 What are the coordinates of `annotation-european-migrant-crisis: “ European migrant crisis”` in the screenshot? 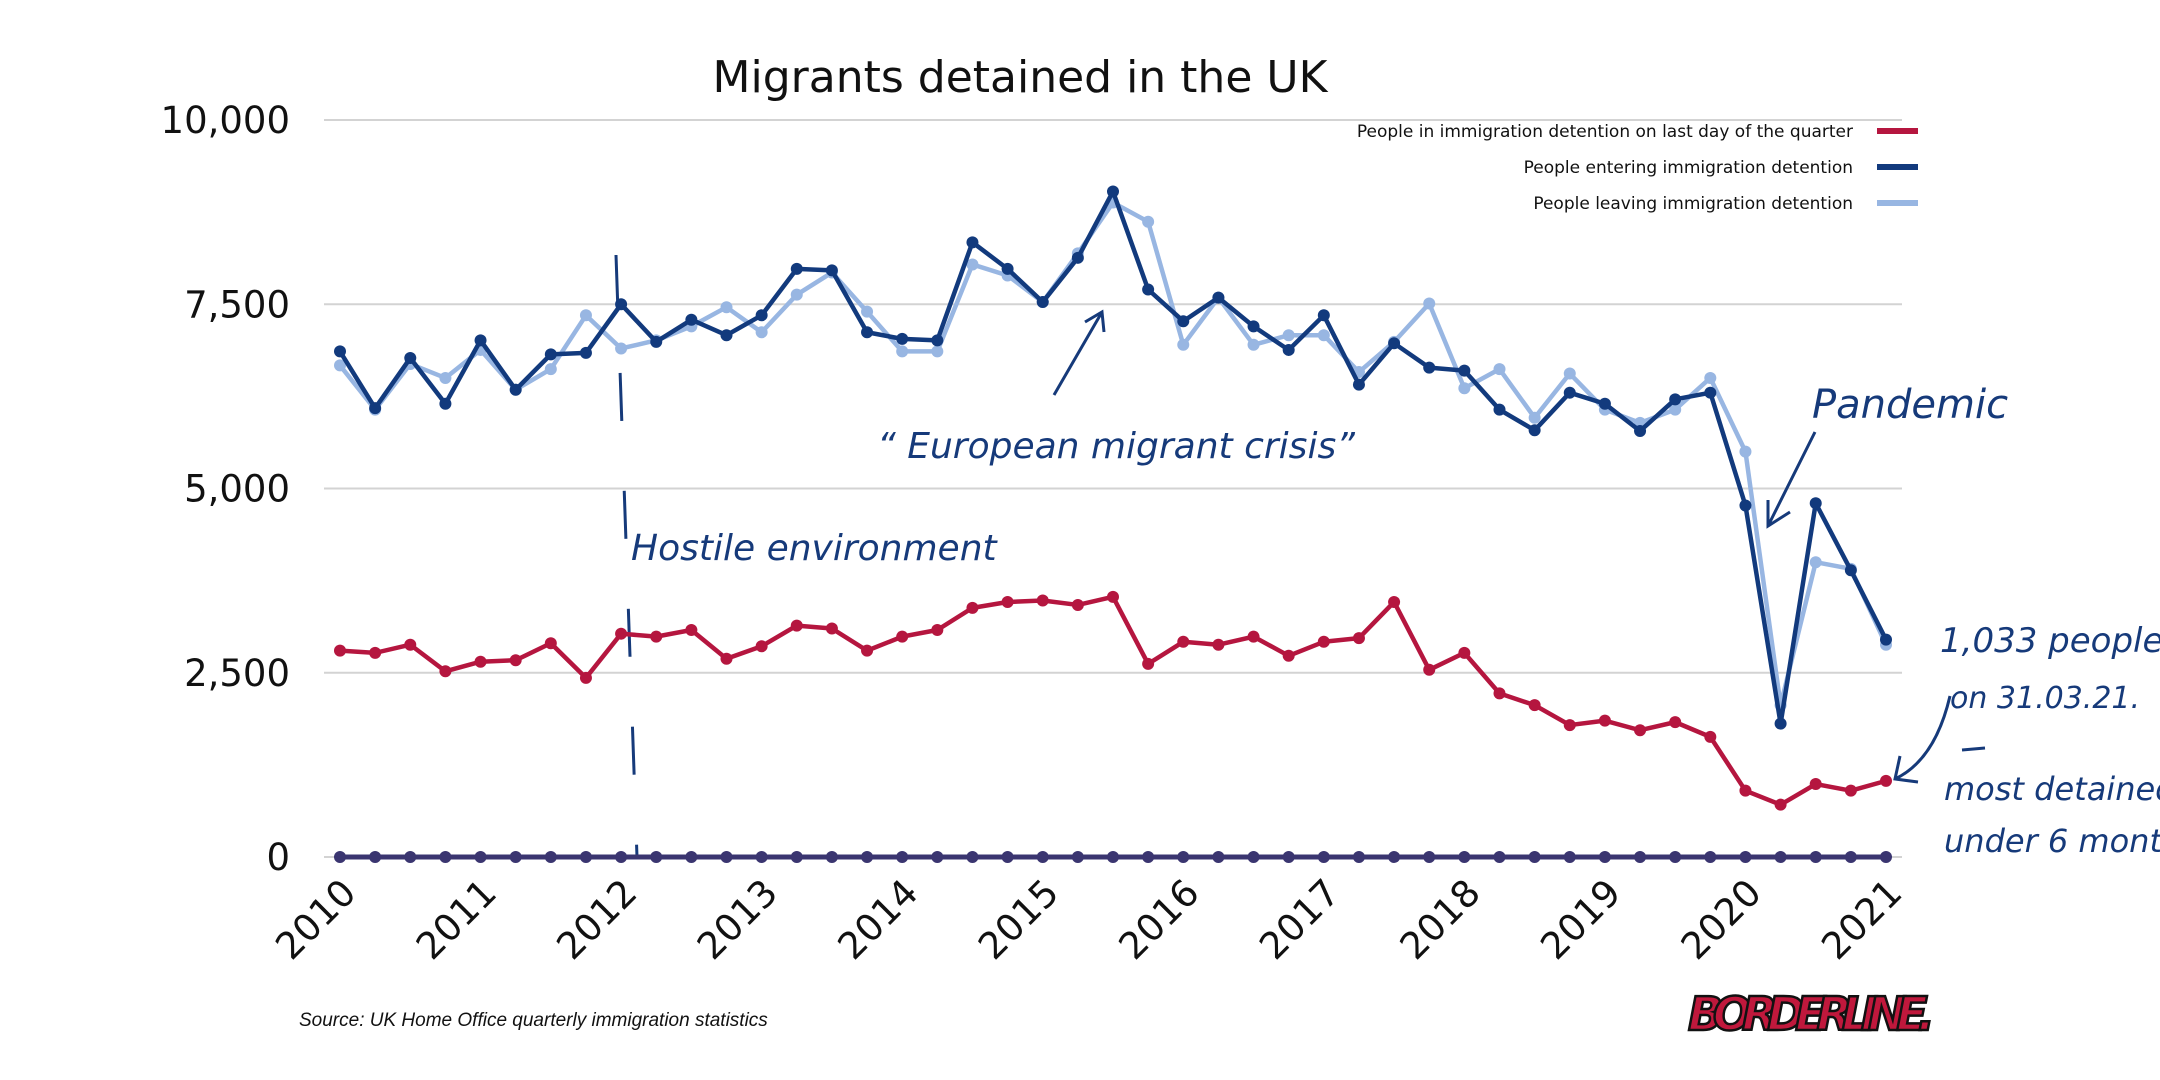 It's located at (1116, 446).